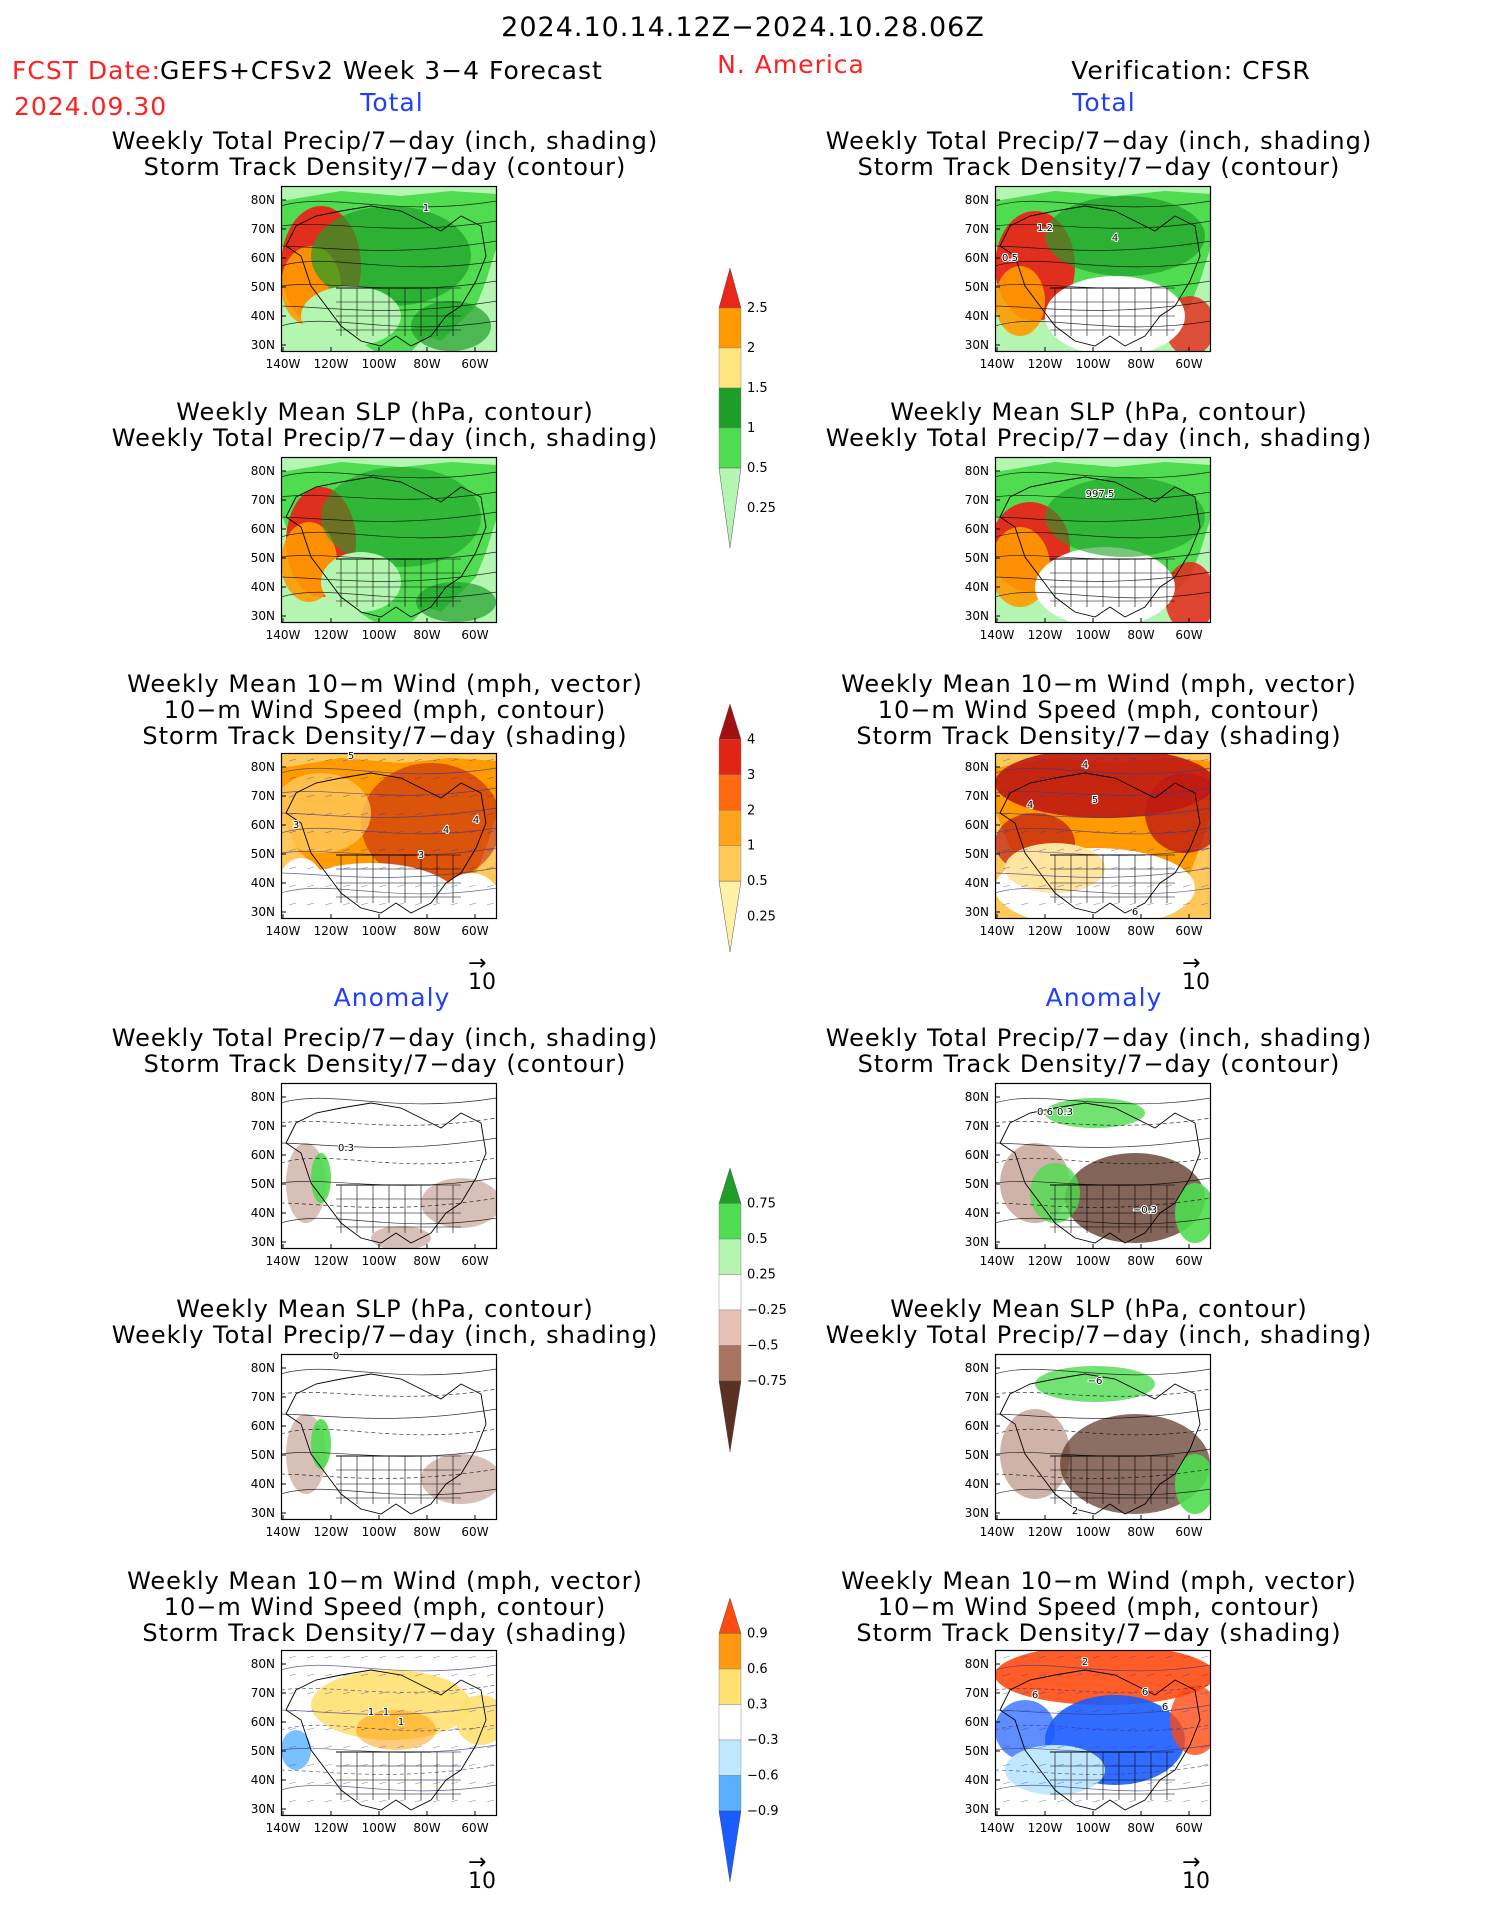 The height and width of the screenshot is (1925, 1487). I want to click on colorbar-top-cap, so click(730, 1615).